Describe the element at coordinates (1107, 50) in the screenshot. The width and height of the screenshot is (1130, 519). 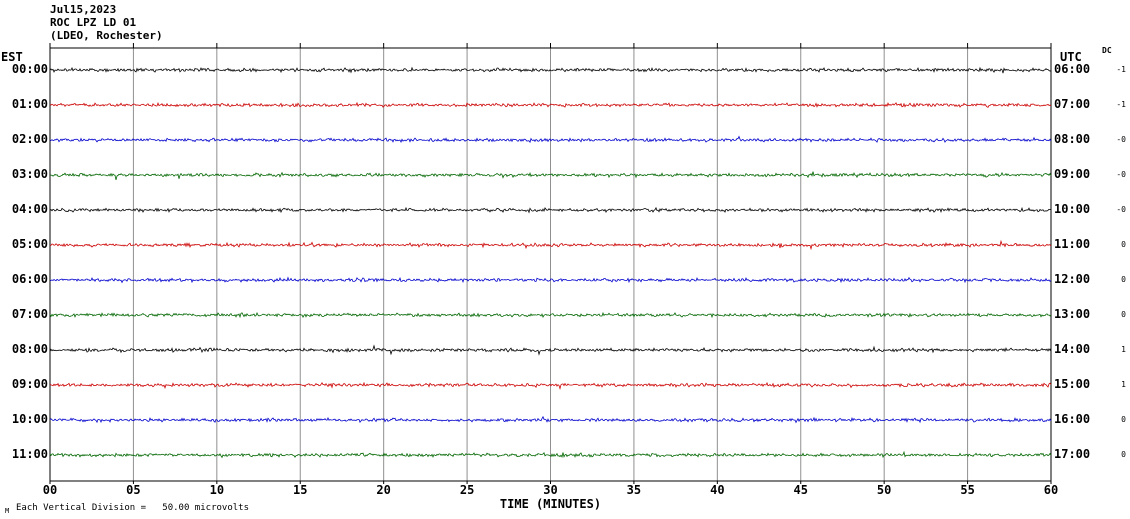
I see `dc-column-header: DC` at that location.